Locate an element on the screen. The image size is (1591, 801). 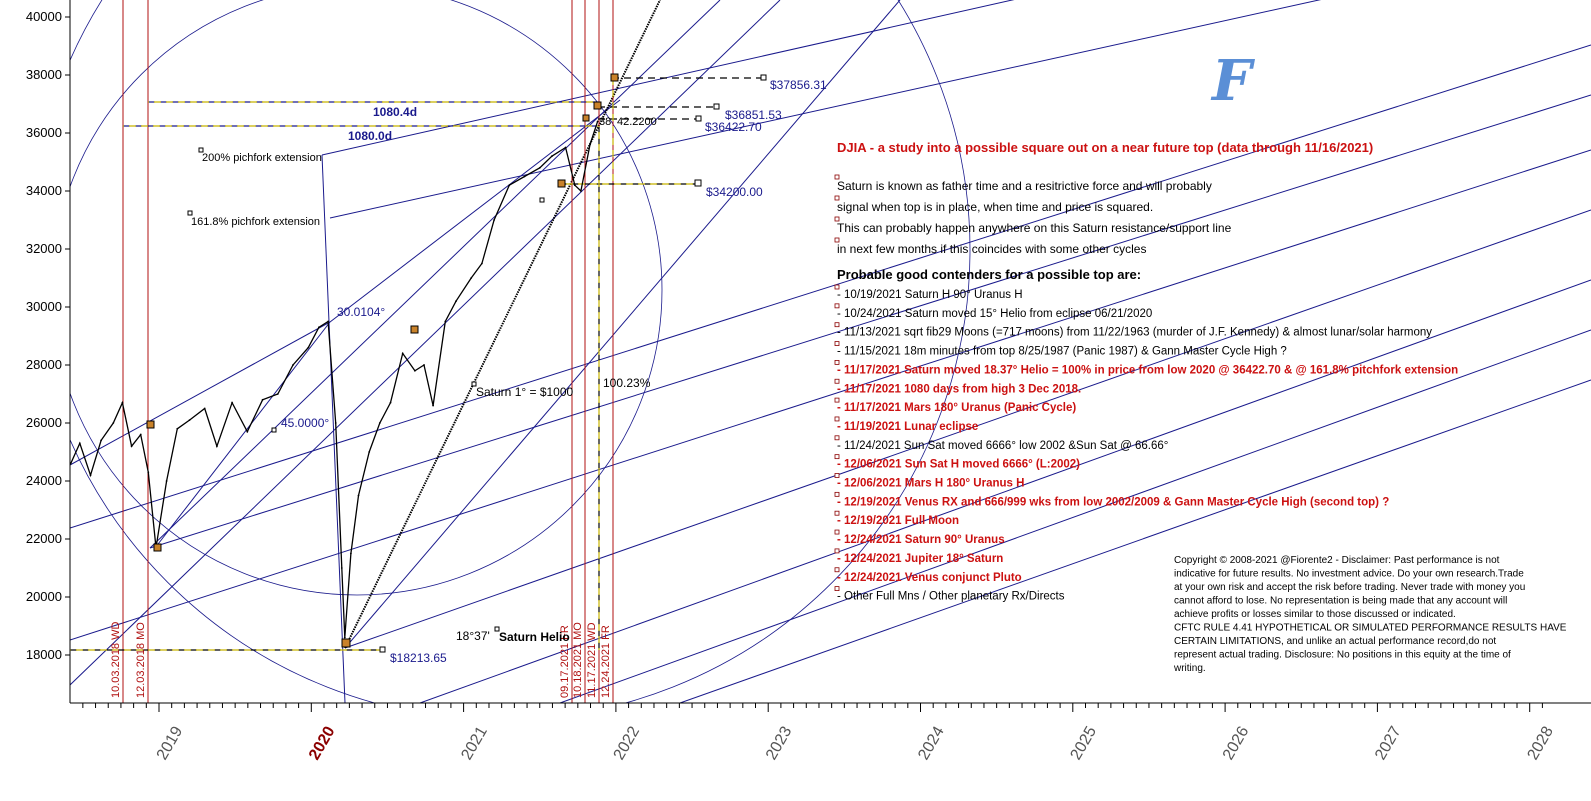
price-label-36422: $36422.70 is located at coordinates (733, 127).